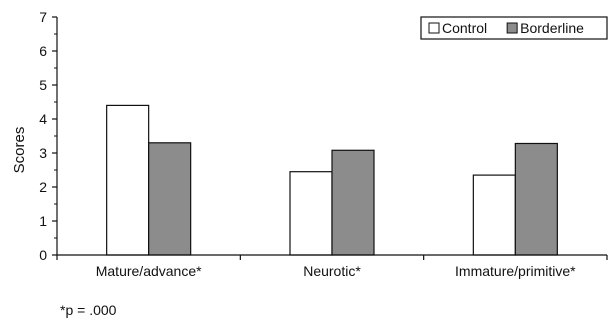 Image resolution: width=615 pixels, height=328 pixels. Describe the element at coordinates (43, 255) in the screenshot. I see `y-tick-label: 0` at that location.